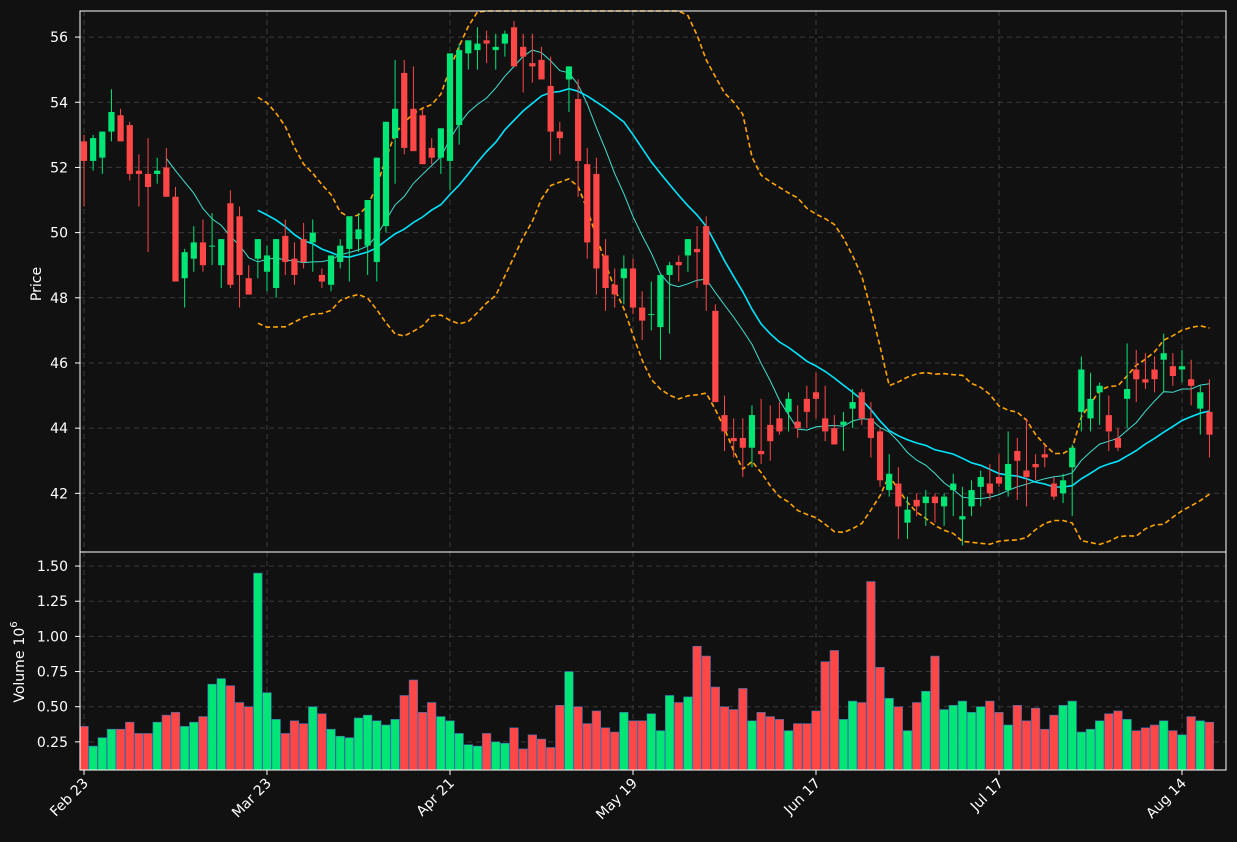  I want to click on price-y-ticks: 42 44 46 48 50 52 54 56, so click(65, 266).